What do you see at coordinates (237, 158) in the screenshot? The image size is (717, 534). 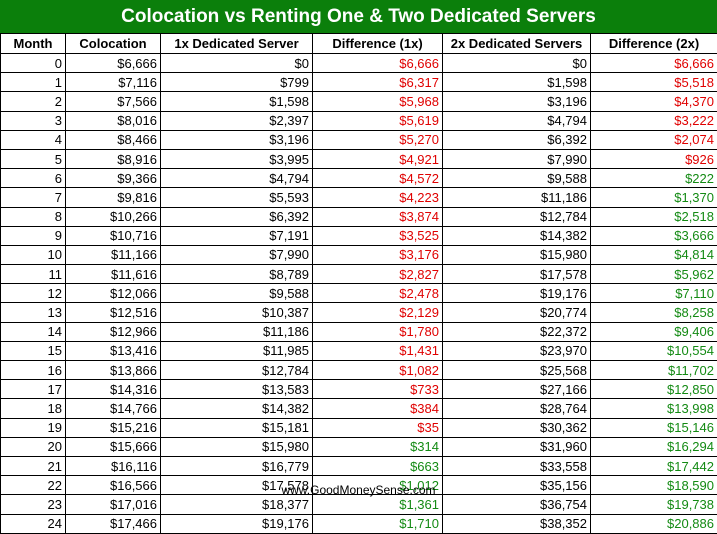 I see `dedicated-1x-cell: $3,995` at bounding box center [237, 158].